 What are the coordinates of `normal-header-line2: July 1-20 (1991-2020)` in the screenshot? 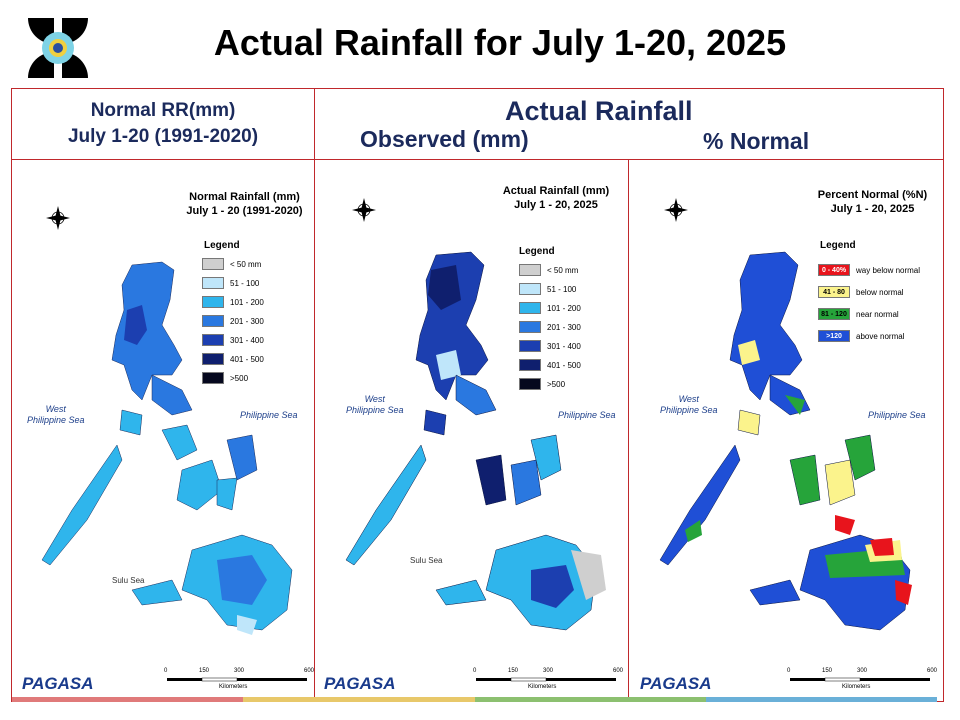 It's located at (163, 136).